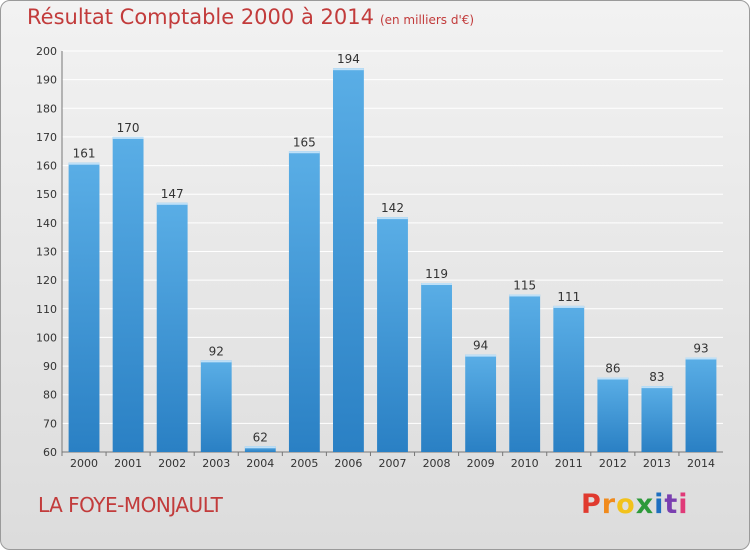 The height and width of the screenshot is (550, 750). Describe the element at coordinates (46, 252) in the screenshot. I see `y-tick-label: 130` at that location.